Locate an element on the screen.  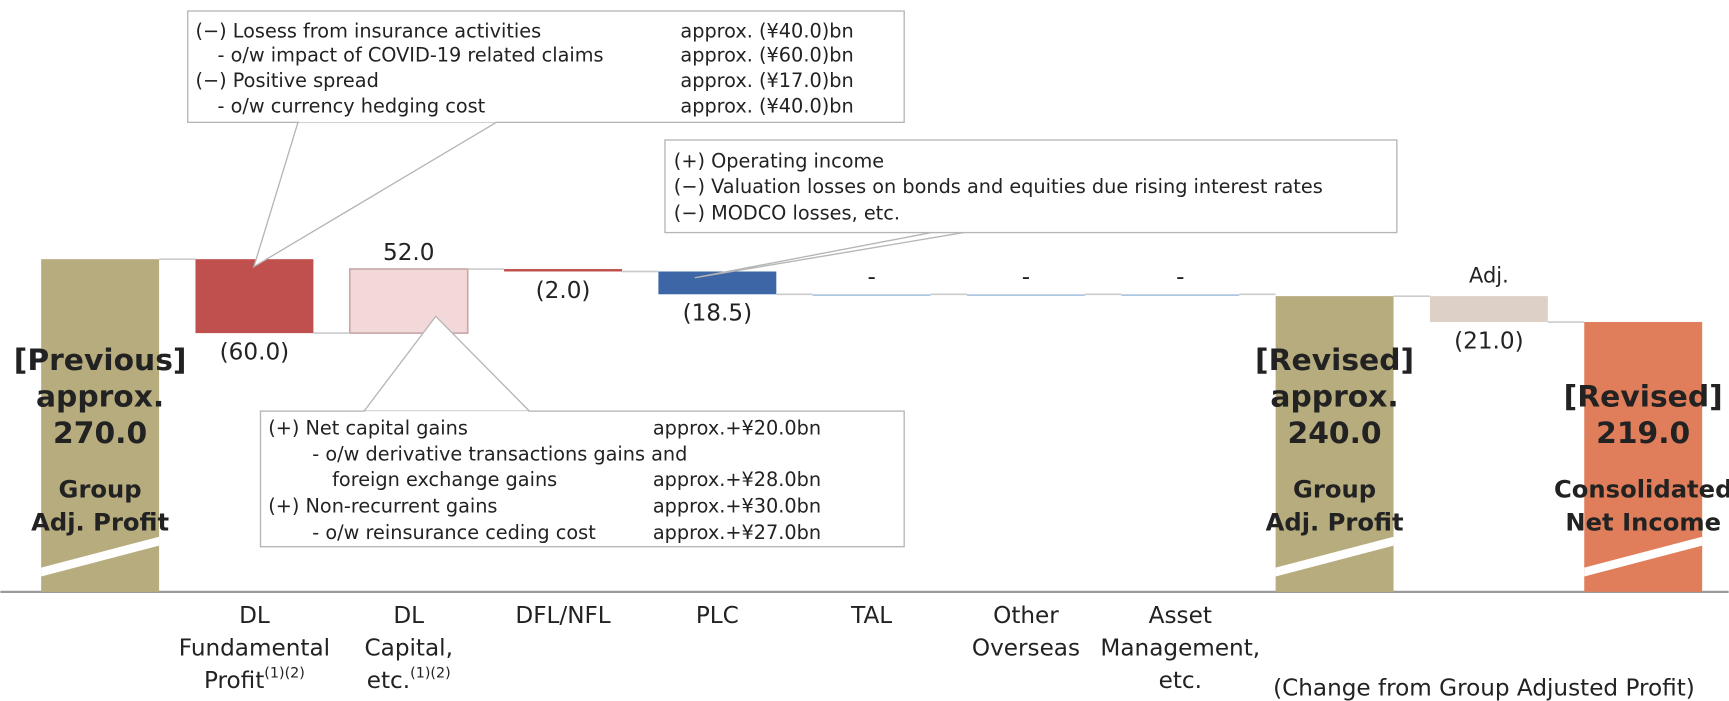
x-tick-label: Other is located at coordinates (1026, 616).